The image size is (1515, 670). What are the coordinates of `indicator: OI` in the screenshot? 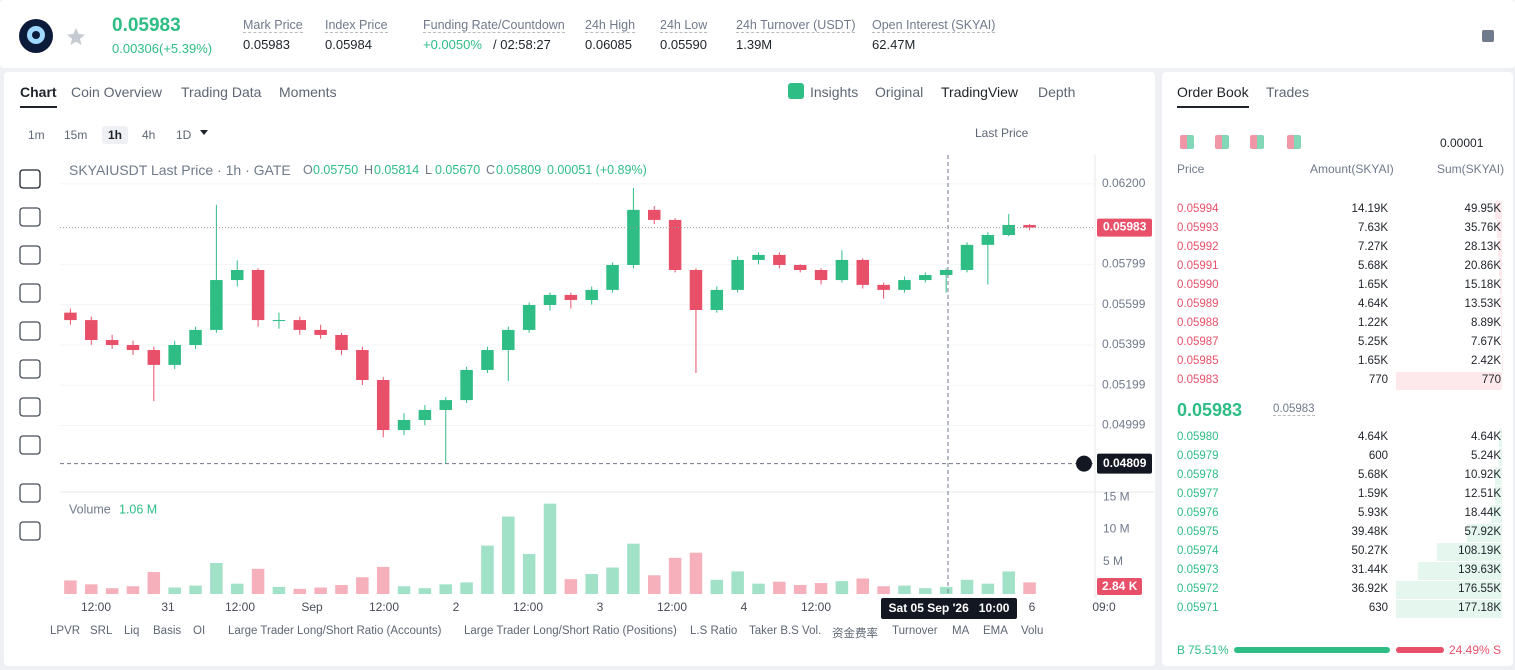 It's located at (199, 631).